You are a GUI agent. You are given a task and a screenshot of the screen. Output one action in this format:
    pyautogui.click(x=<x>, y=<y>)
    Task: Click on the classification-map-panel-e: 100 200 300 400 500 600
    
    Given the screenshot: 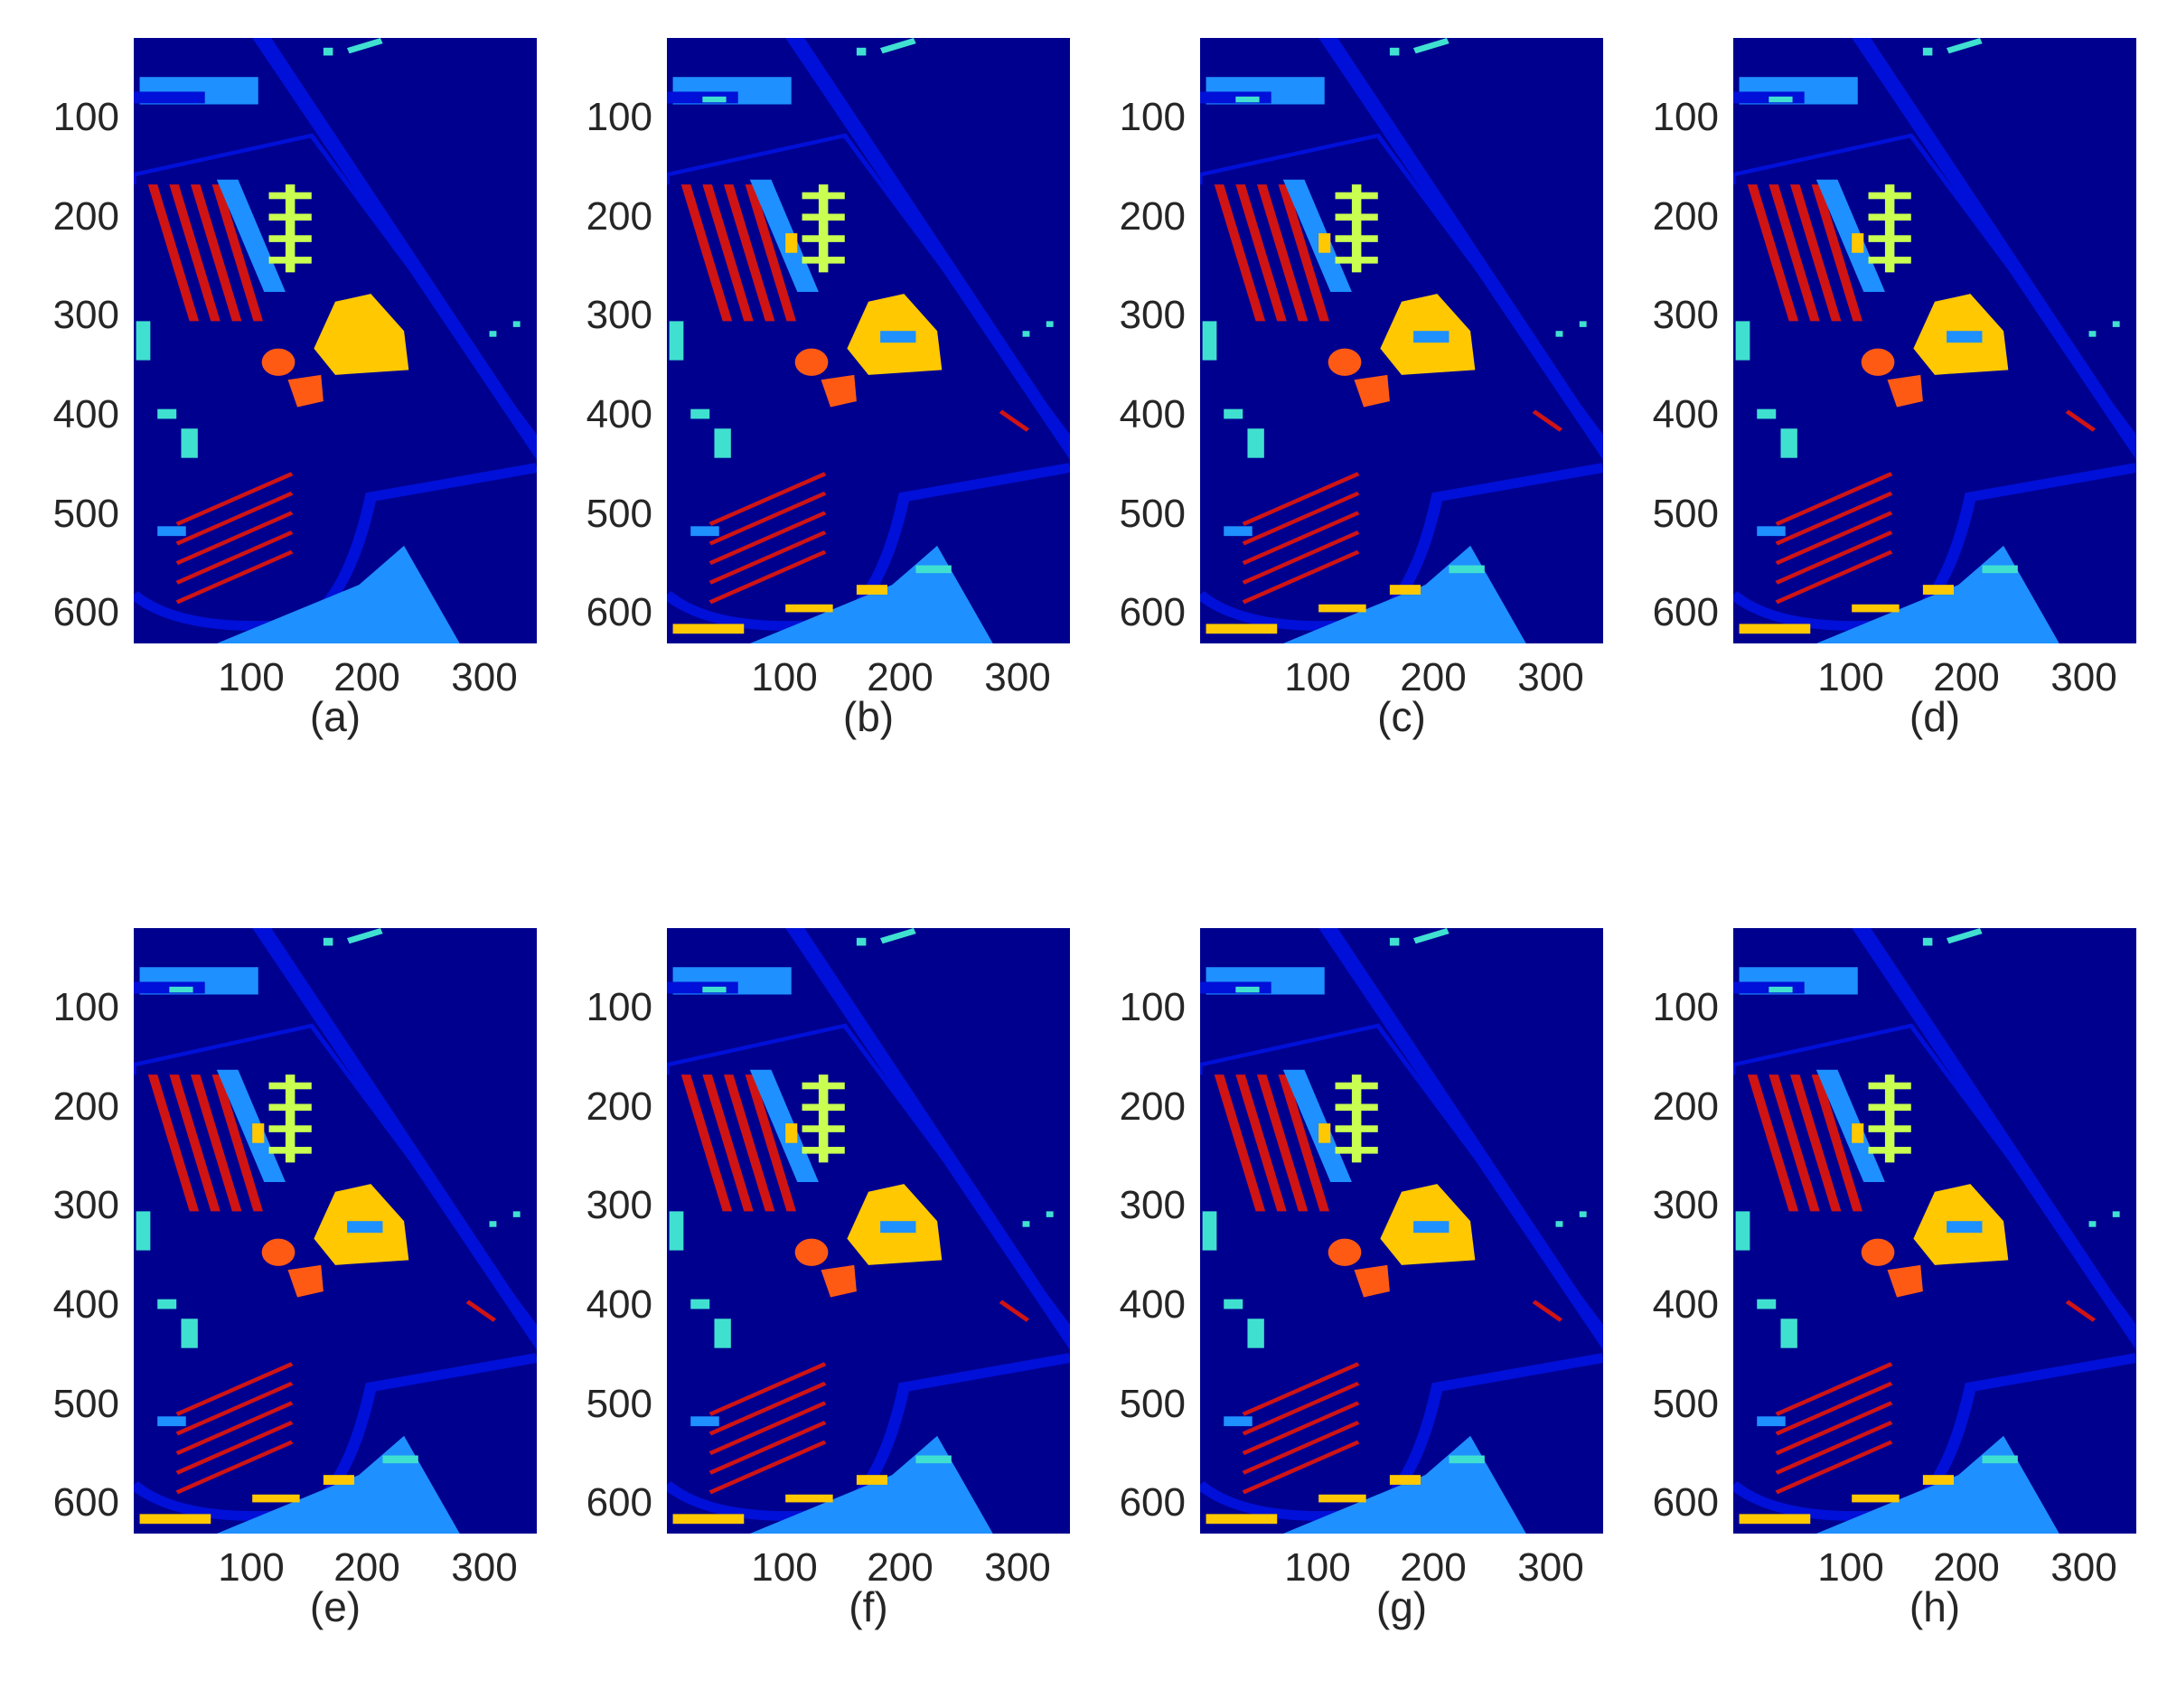 What is the action you would take?
    pyautogui.click(x=268, y=1283)
    